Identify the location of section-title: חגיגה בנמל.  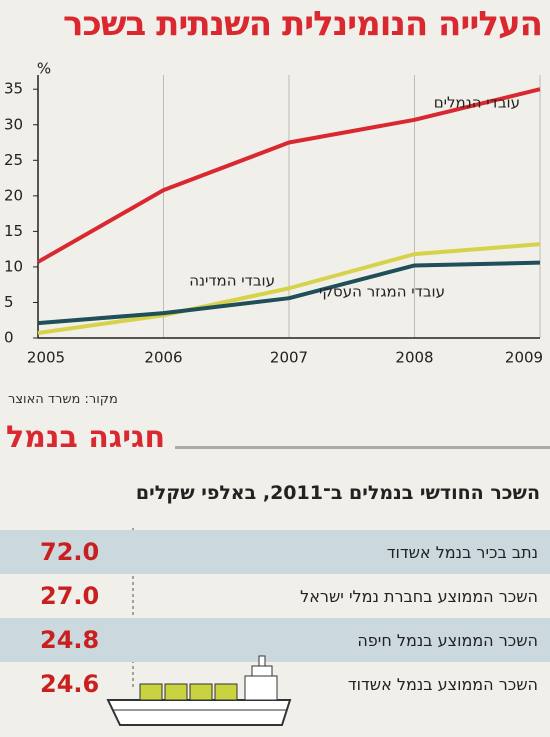
(86, 437).